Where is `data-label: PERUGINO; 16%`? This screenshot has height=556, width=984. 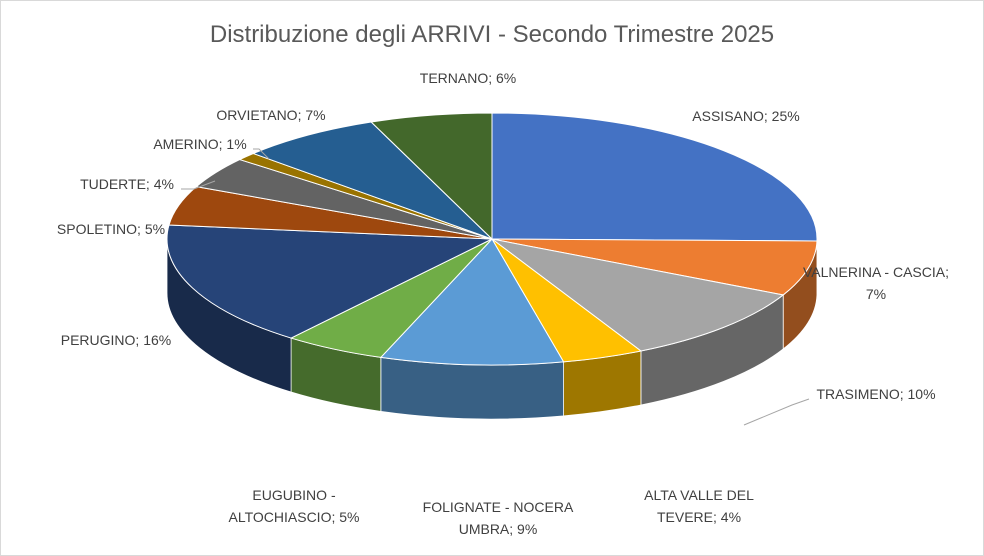 data-label: PERUGINO; 16% is located at coordinates (116, 340).